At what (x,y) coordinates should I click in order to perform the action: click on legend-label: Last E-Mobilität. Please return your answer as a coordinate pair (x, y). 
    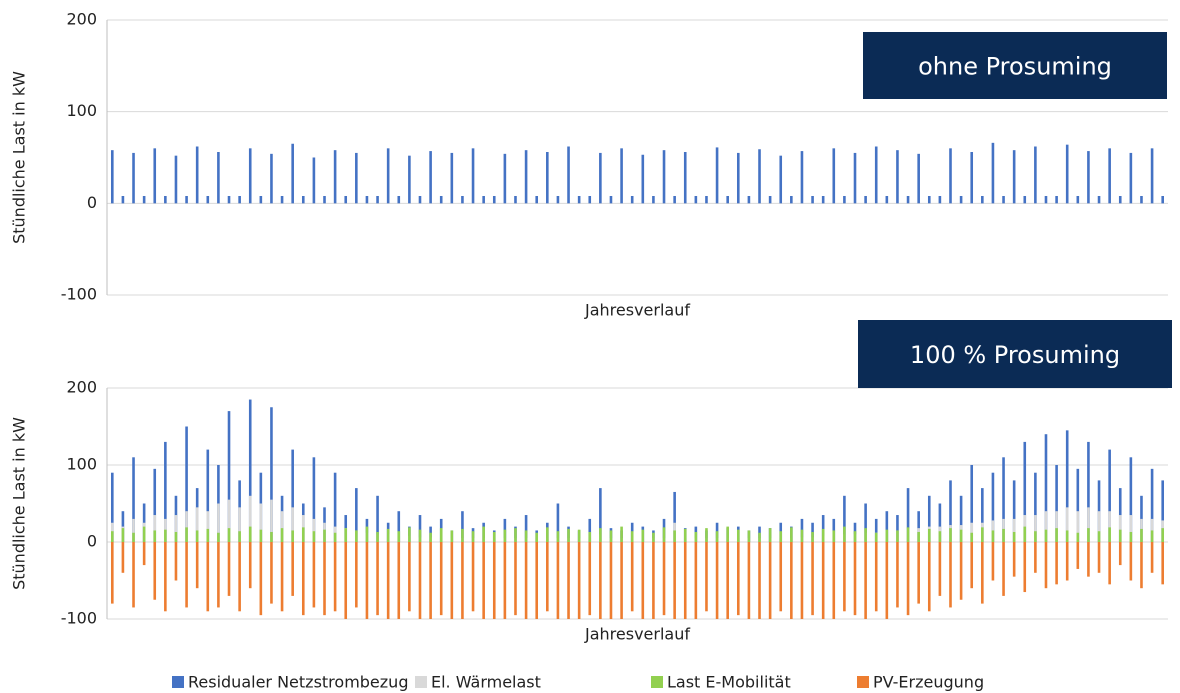
    Looking at the image, I should click on (729, 682).